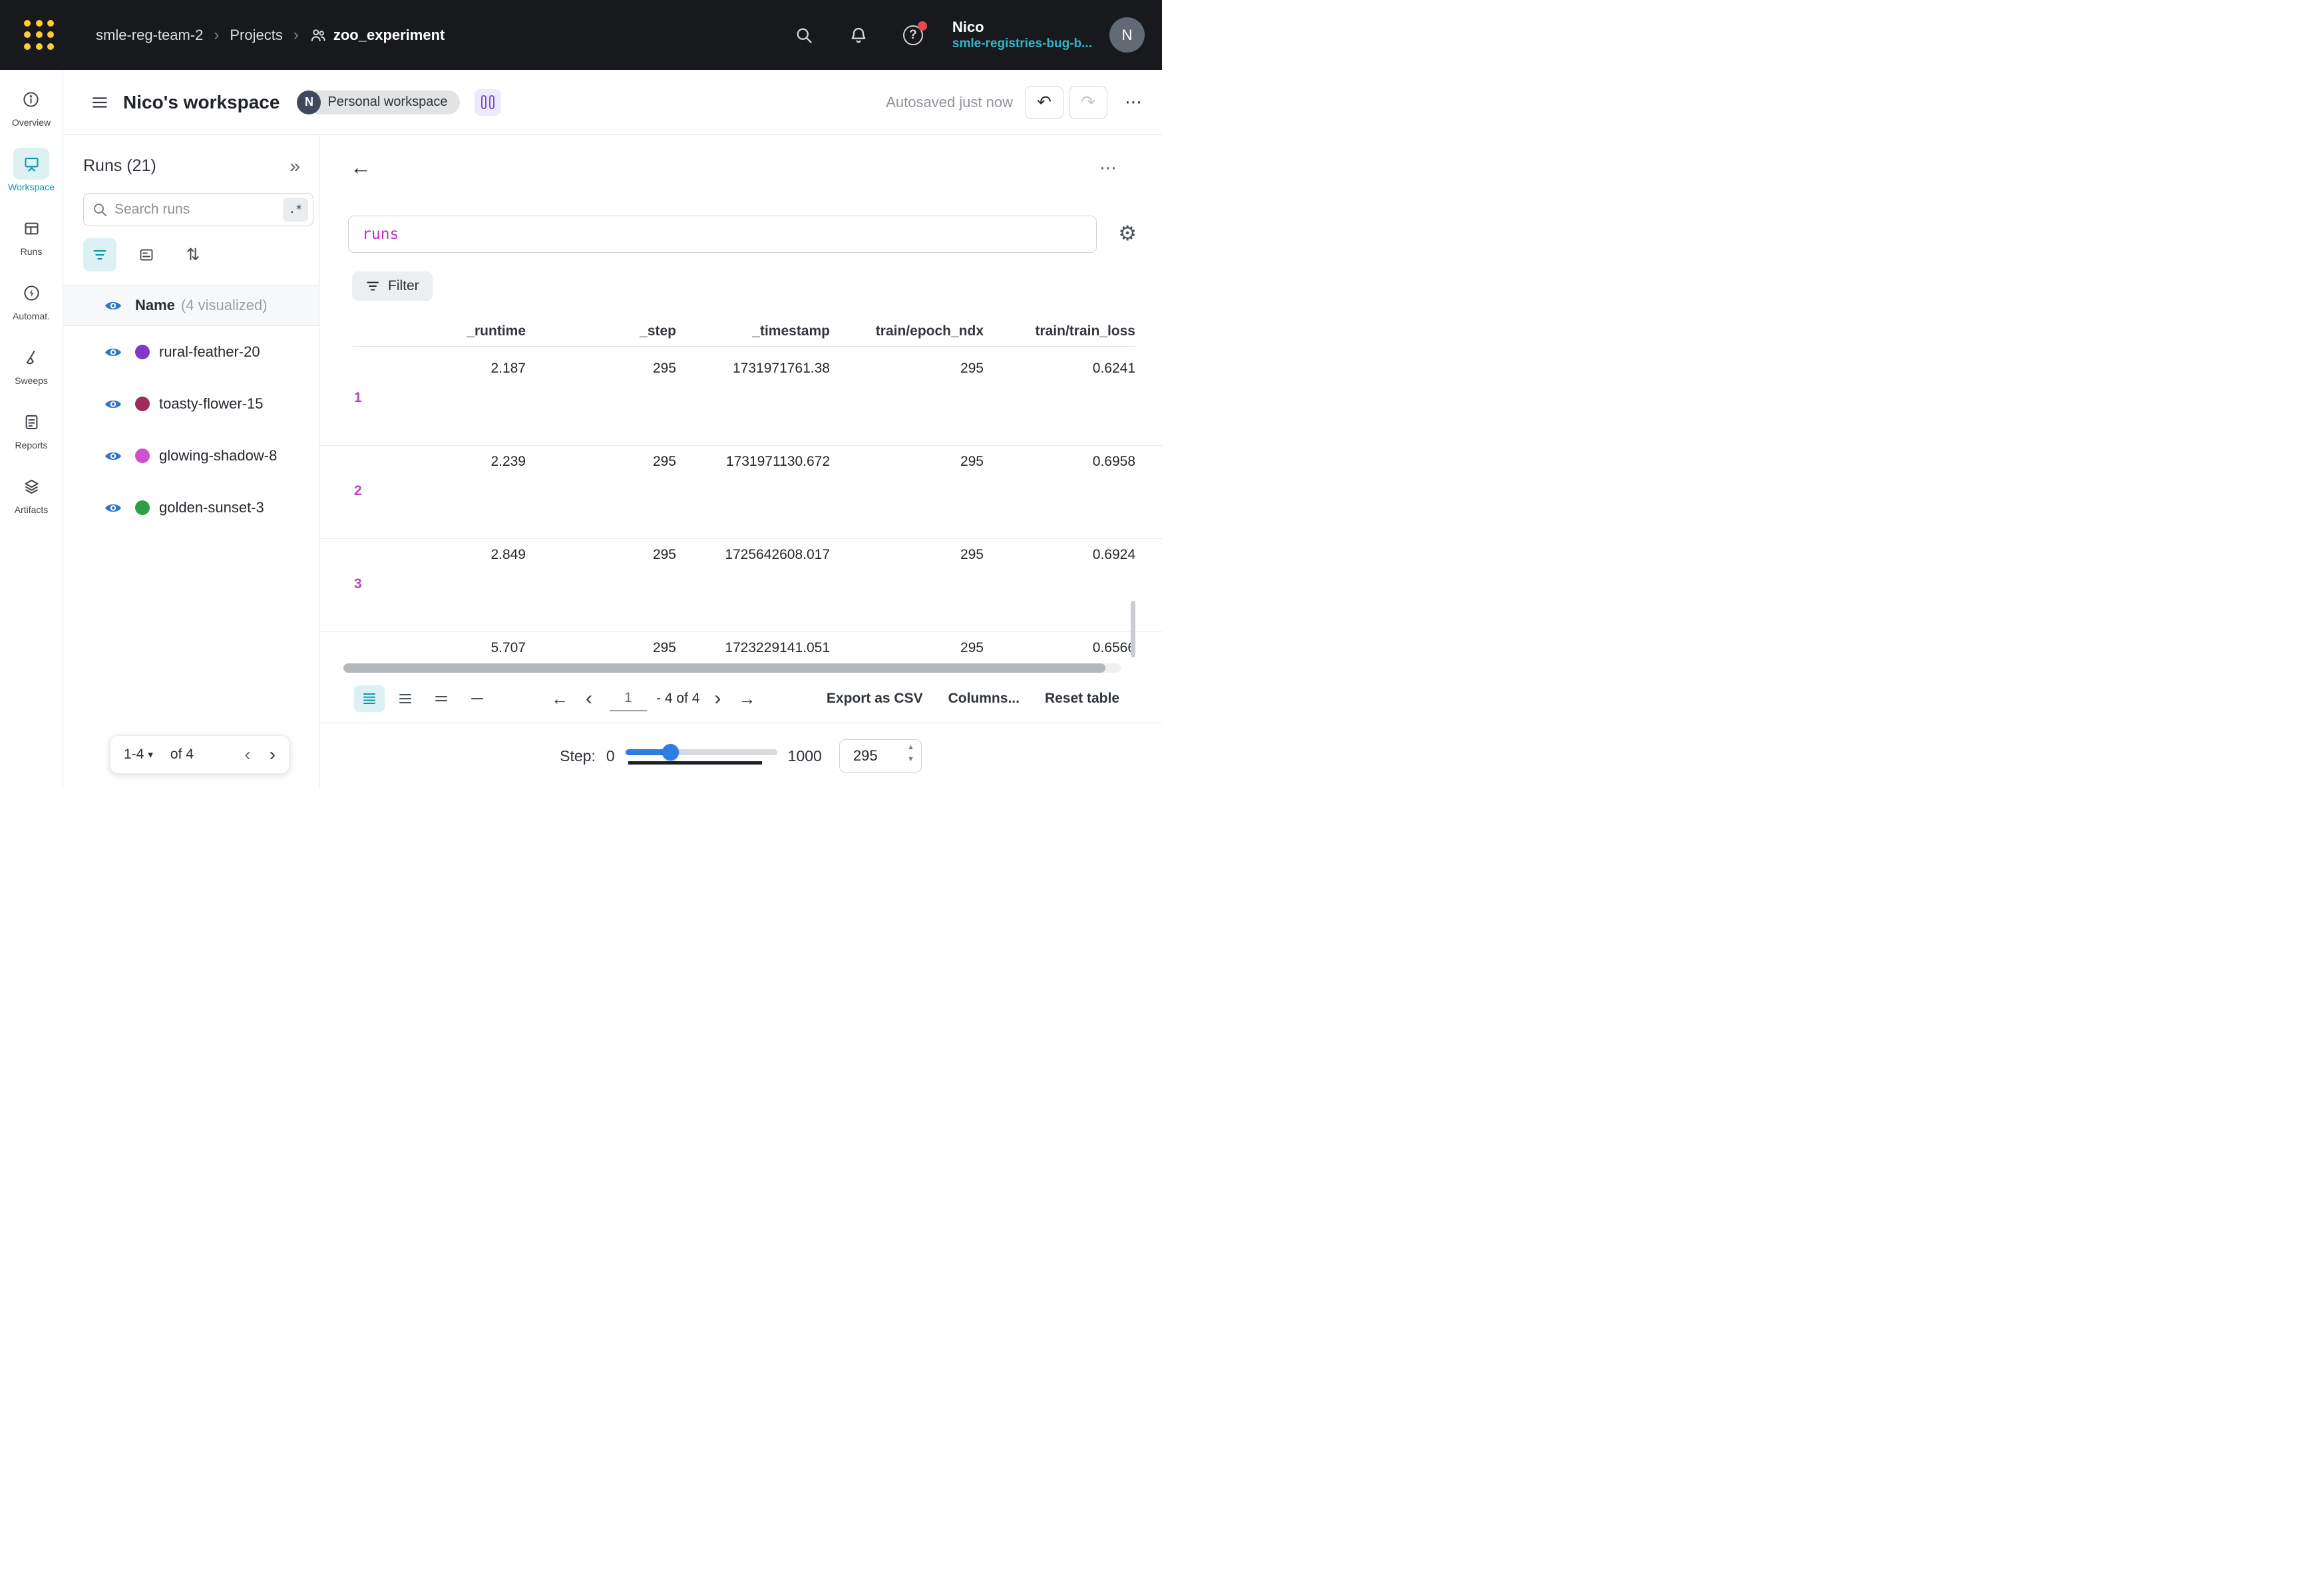 Image resolution: width=2324 pixels, height=1577 pixels. What do you see at coordinates (559, 699) in the screenshot?
I see `first-page-icon: ←` at bounding box center [559, 699].